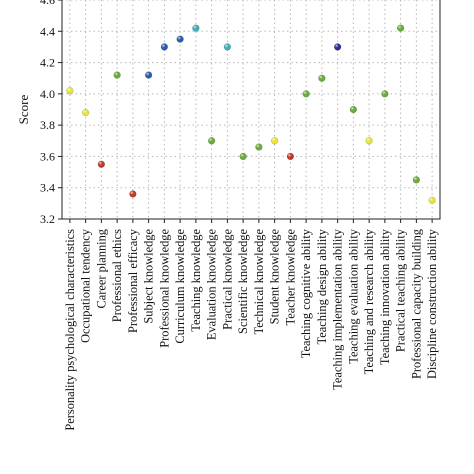 Image resolution: width=474 pixels, height=474 pixels. Describe the element at coordinates (51, 113) in the screenshot. I see `y-axis-ticks: 3.2 3.4 3.6 3.8 4.0 4.2 4.4 4.6` at that location.